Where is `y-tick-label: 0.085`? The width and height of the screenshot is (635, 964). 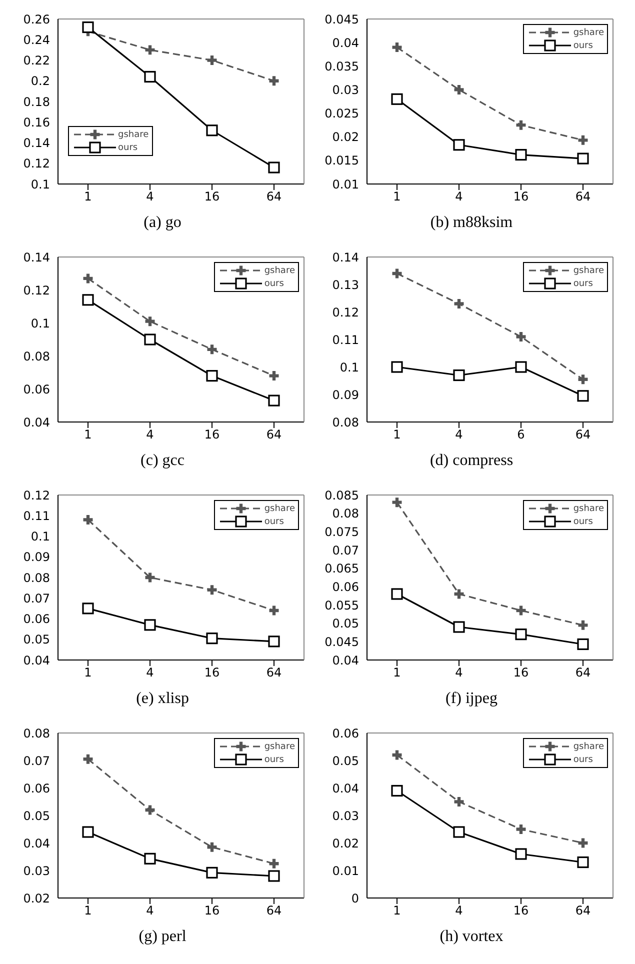
y-tick-label: 0.085 is located at coordinates (341, 495).